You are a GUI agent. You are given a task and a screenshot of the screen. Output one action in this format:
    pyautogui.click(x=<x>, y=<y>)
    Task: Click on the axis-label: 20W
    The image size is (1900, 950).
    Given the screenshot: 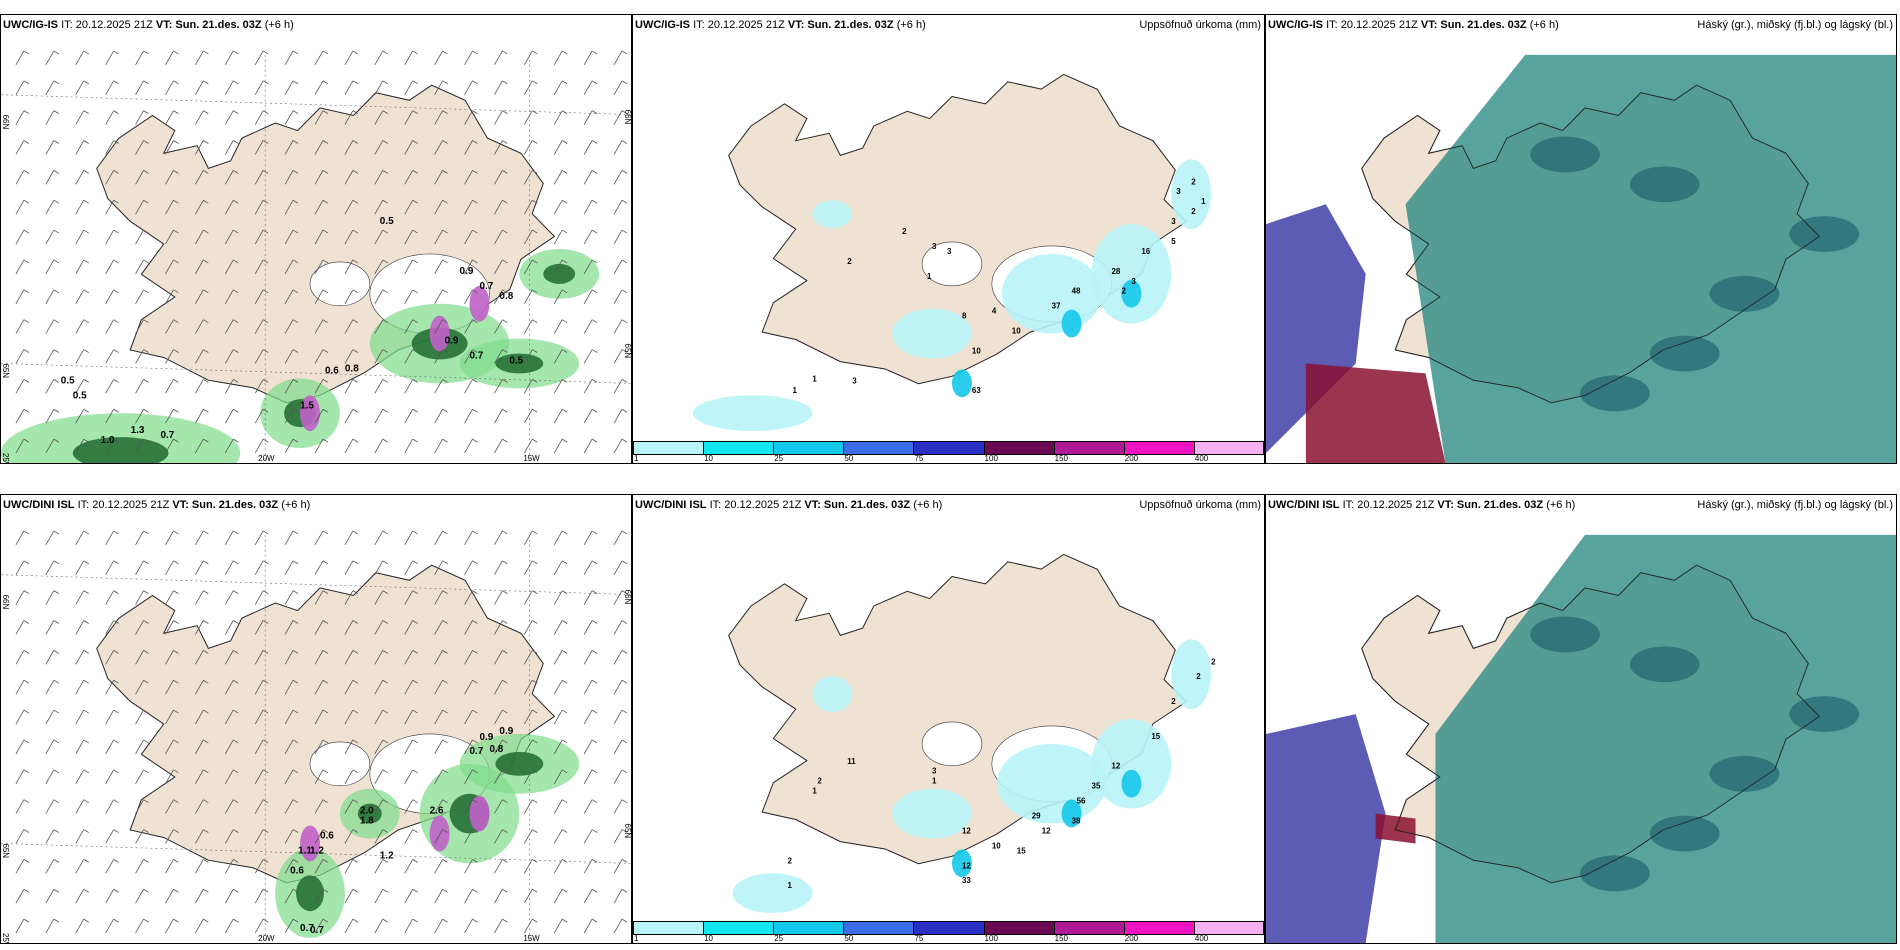 What is the action you would take?
    pyautogui.click(x=266, y=938)
    